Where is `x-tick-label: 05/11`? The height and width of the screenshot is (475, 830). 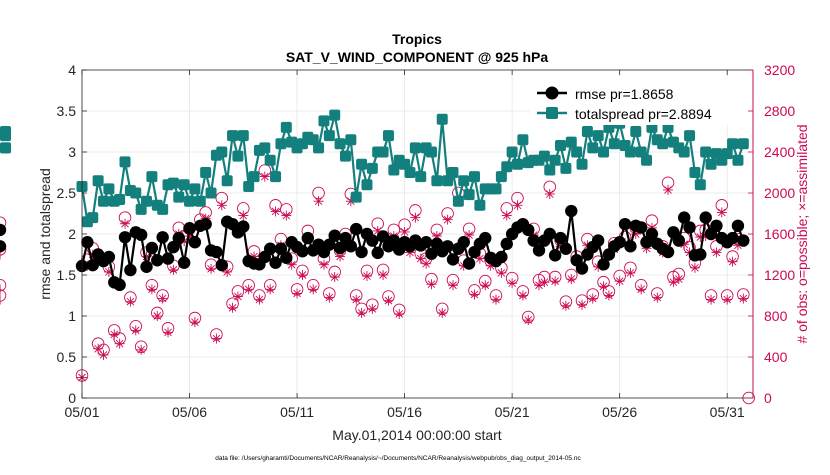 x-tick-label: 05/11 is located at coordinates (297, 412).